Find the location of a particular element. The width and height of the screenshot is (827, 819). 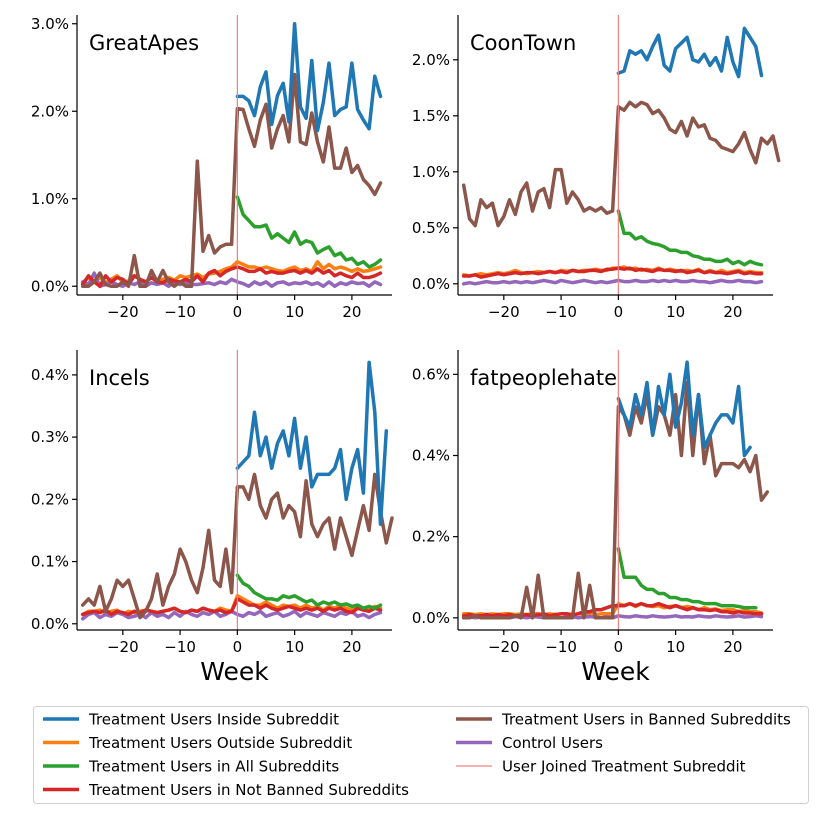

y-tick-label: 1.5% is located at coordinates (431, 116).